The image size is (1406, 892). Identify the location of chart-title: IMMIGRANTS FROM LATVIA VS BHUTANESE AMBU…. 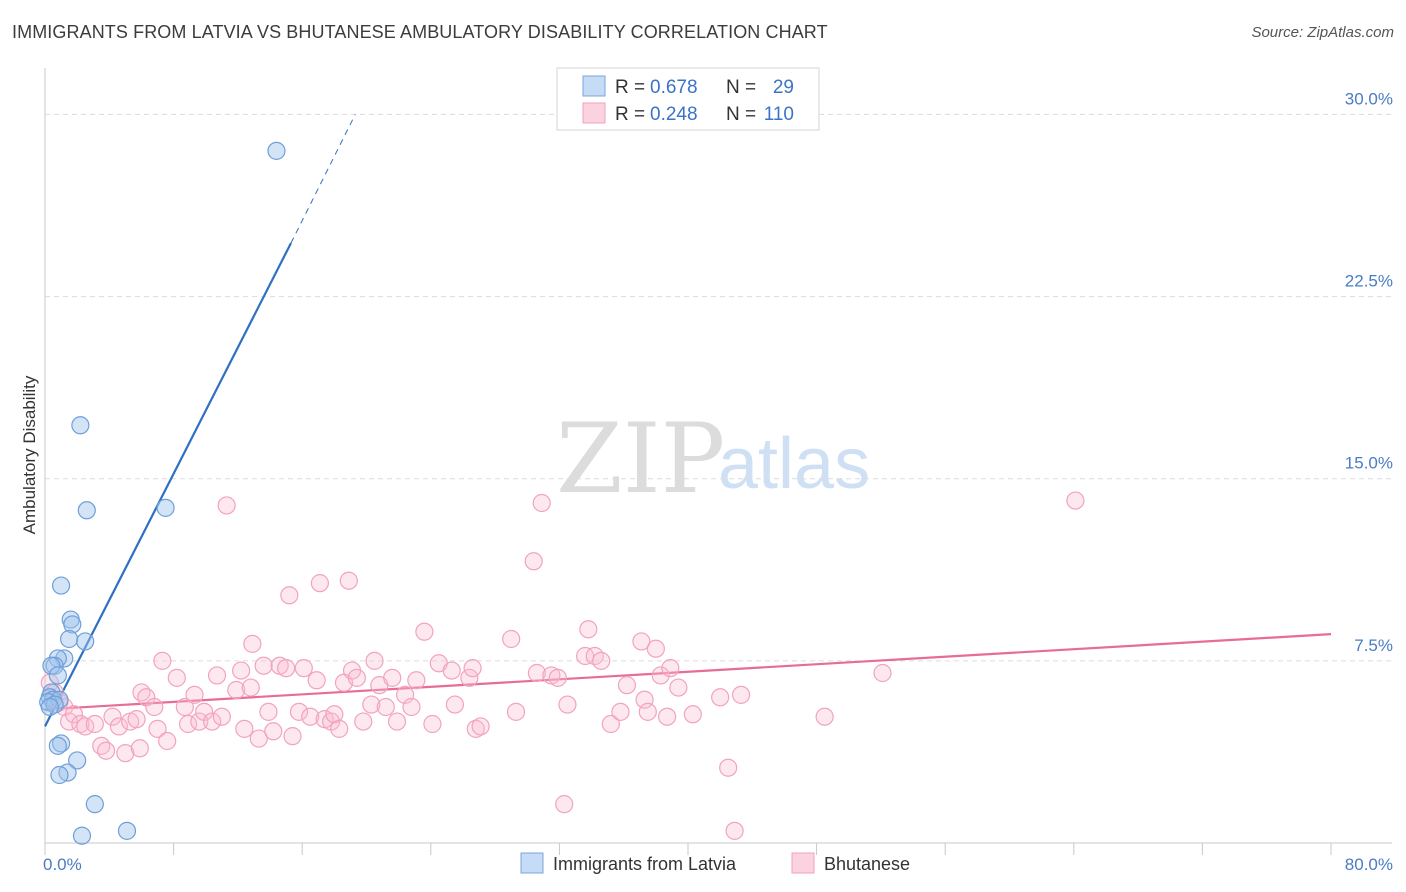
(420, 32).